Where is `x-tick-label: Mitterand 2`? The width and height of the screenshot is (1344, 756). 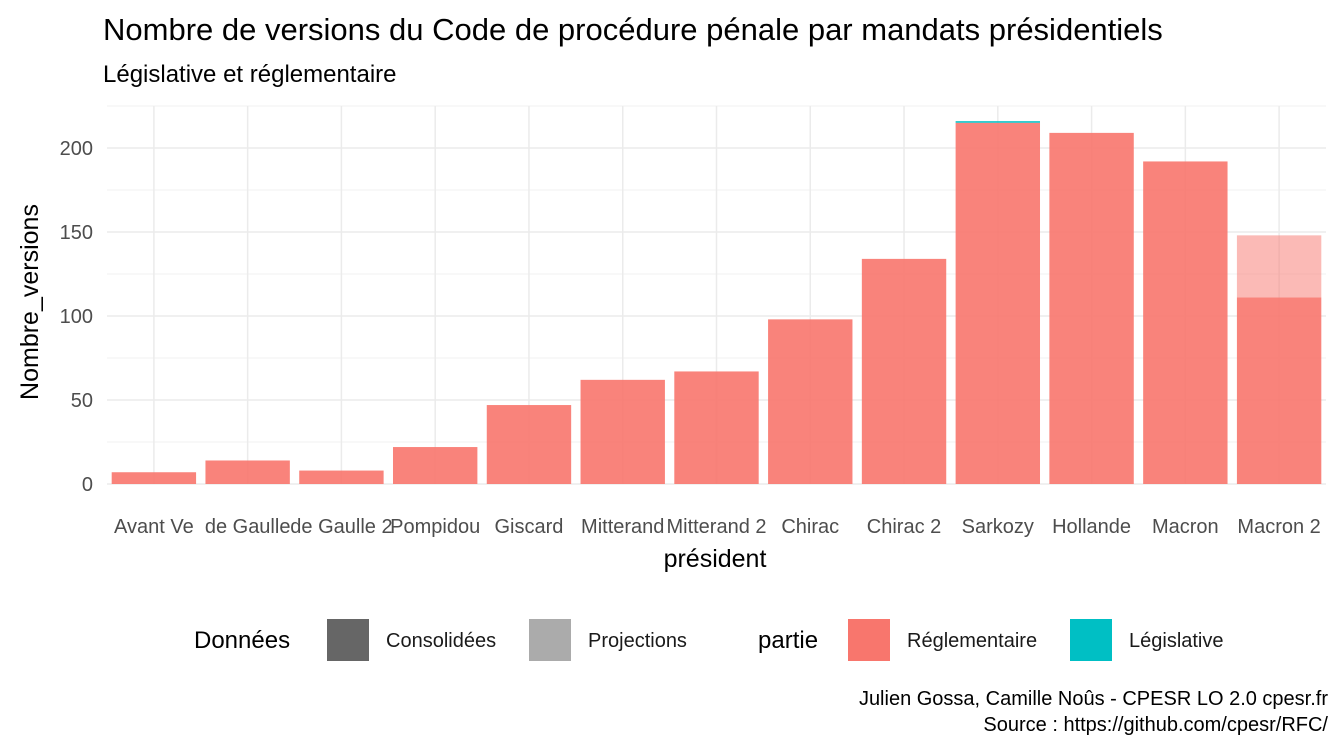
x-tick-label: Mitterand 2 is located at coordinates (716, 527).